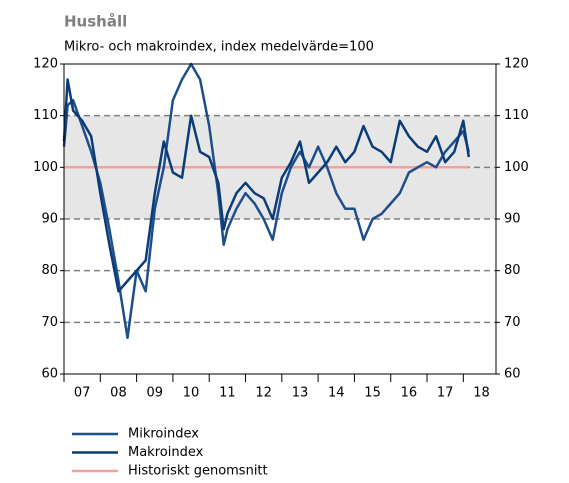  I want to click on y2-tick-label: 110, so click(516, 115).